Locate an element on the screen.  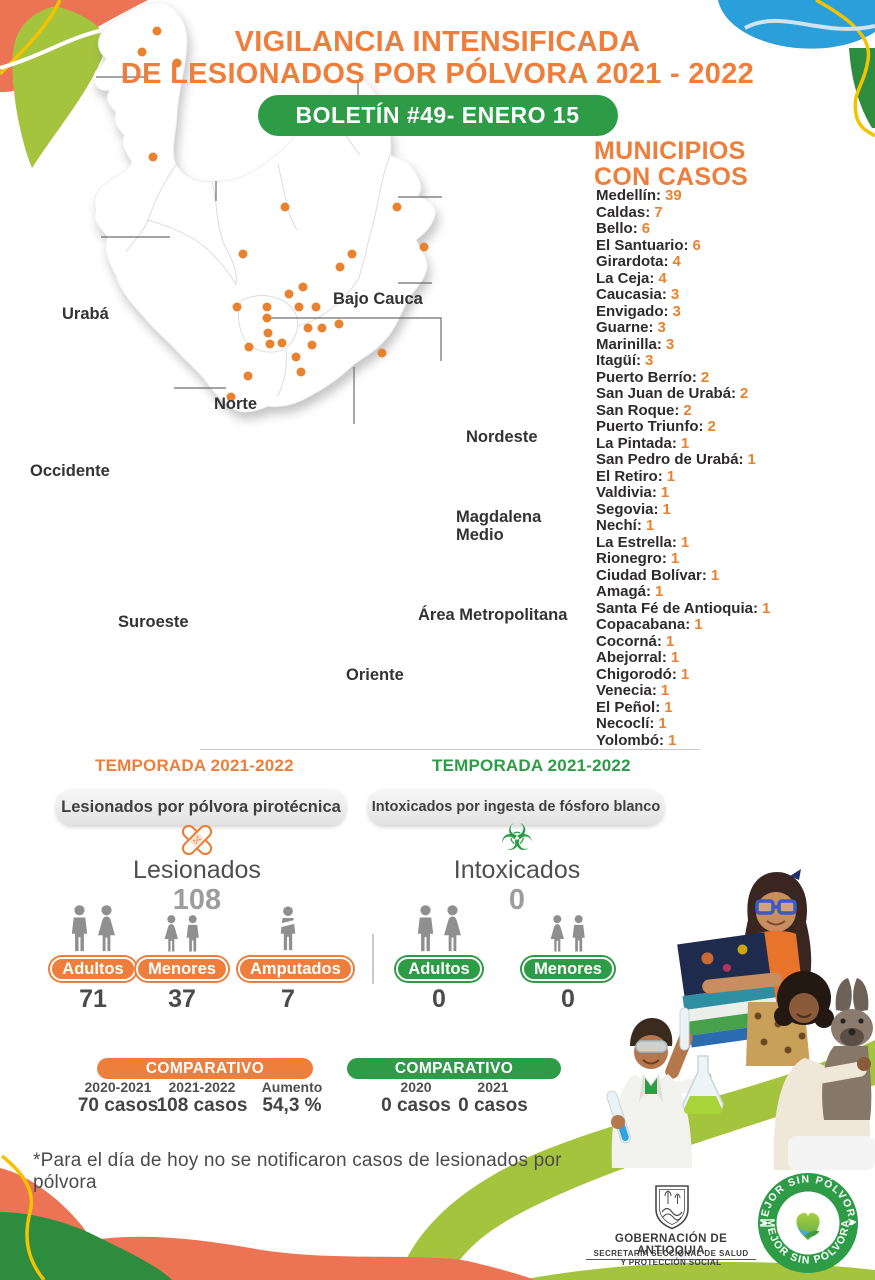
children-photo is located at coordinates (740, 1019).